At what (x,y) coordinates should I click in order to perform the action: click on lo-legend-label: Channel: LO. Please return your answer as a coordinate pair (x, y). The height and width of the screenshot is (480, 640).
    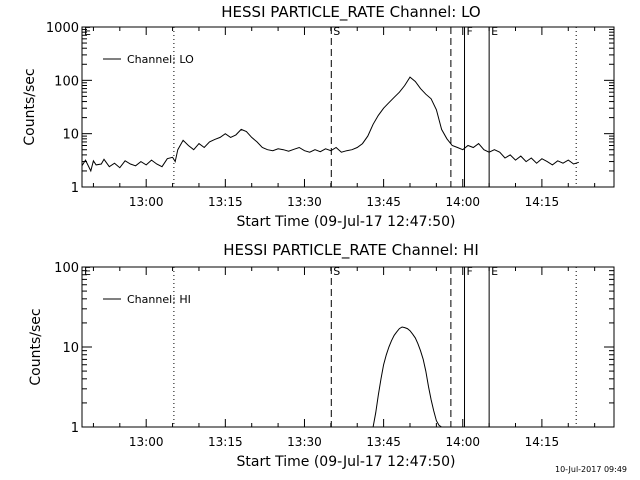
    Looking at the image, I should click on (160, 59).